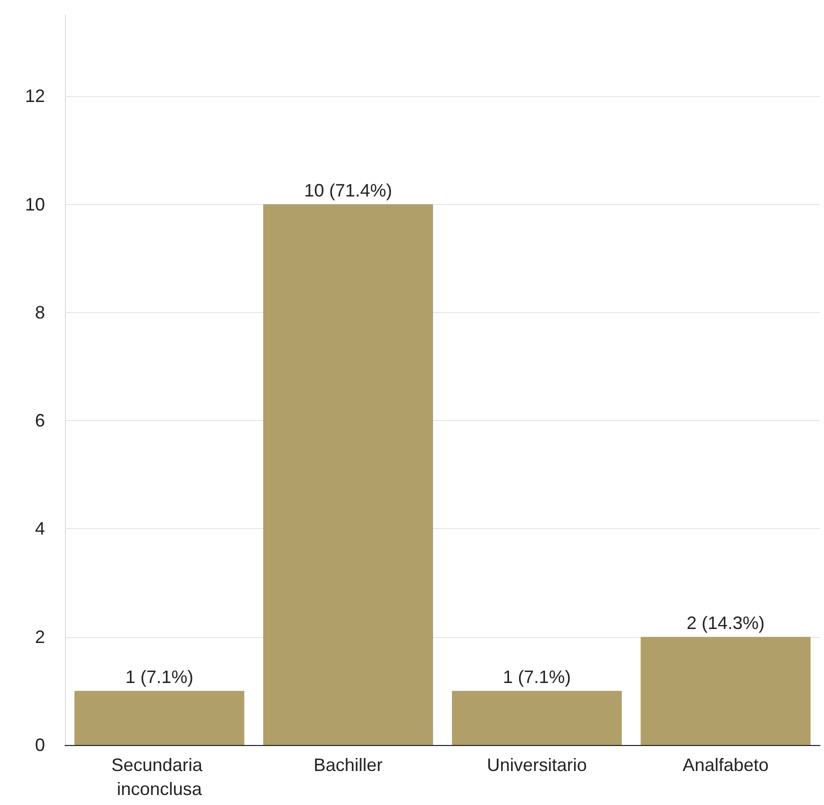 This screenshot has width=824, height=805. What do you see at coordinates (39, 636) in the screenshot?
I see `y-tick-label: 2` at bounding box center [39, 636].